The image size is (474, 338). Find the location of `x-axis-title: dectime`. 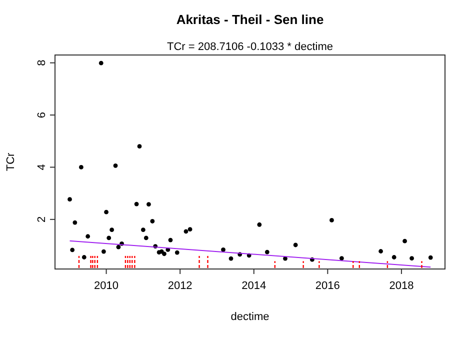

x-axis-title: dectime is located at coordinates (250, 317).